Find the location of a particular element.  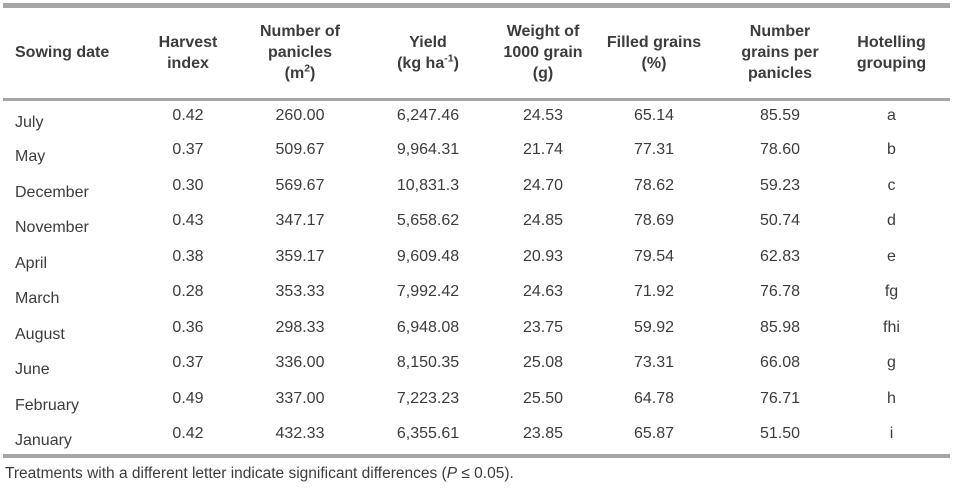

cell-sowing-date: August is located at coordinates (40, 334).